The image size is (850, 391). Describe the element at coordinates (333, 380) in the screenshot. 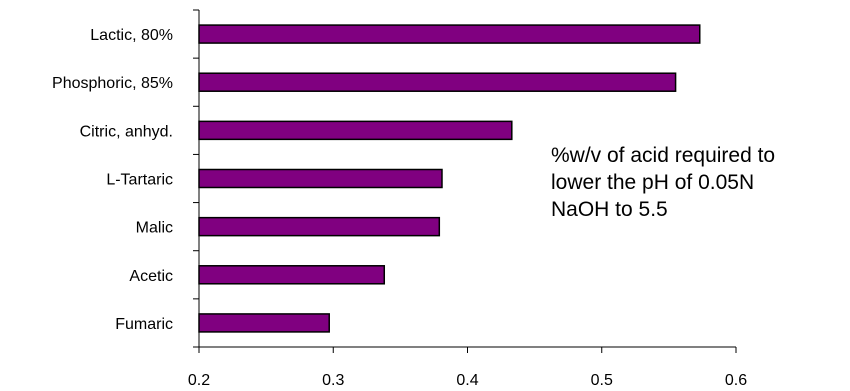

I see `x-tick-label: 0.3` at that location.